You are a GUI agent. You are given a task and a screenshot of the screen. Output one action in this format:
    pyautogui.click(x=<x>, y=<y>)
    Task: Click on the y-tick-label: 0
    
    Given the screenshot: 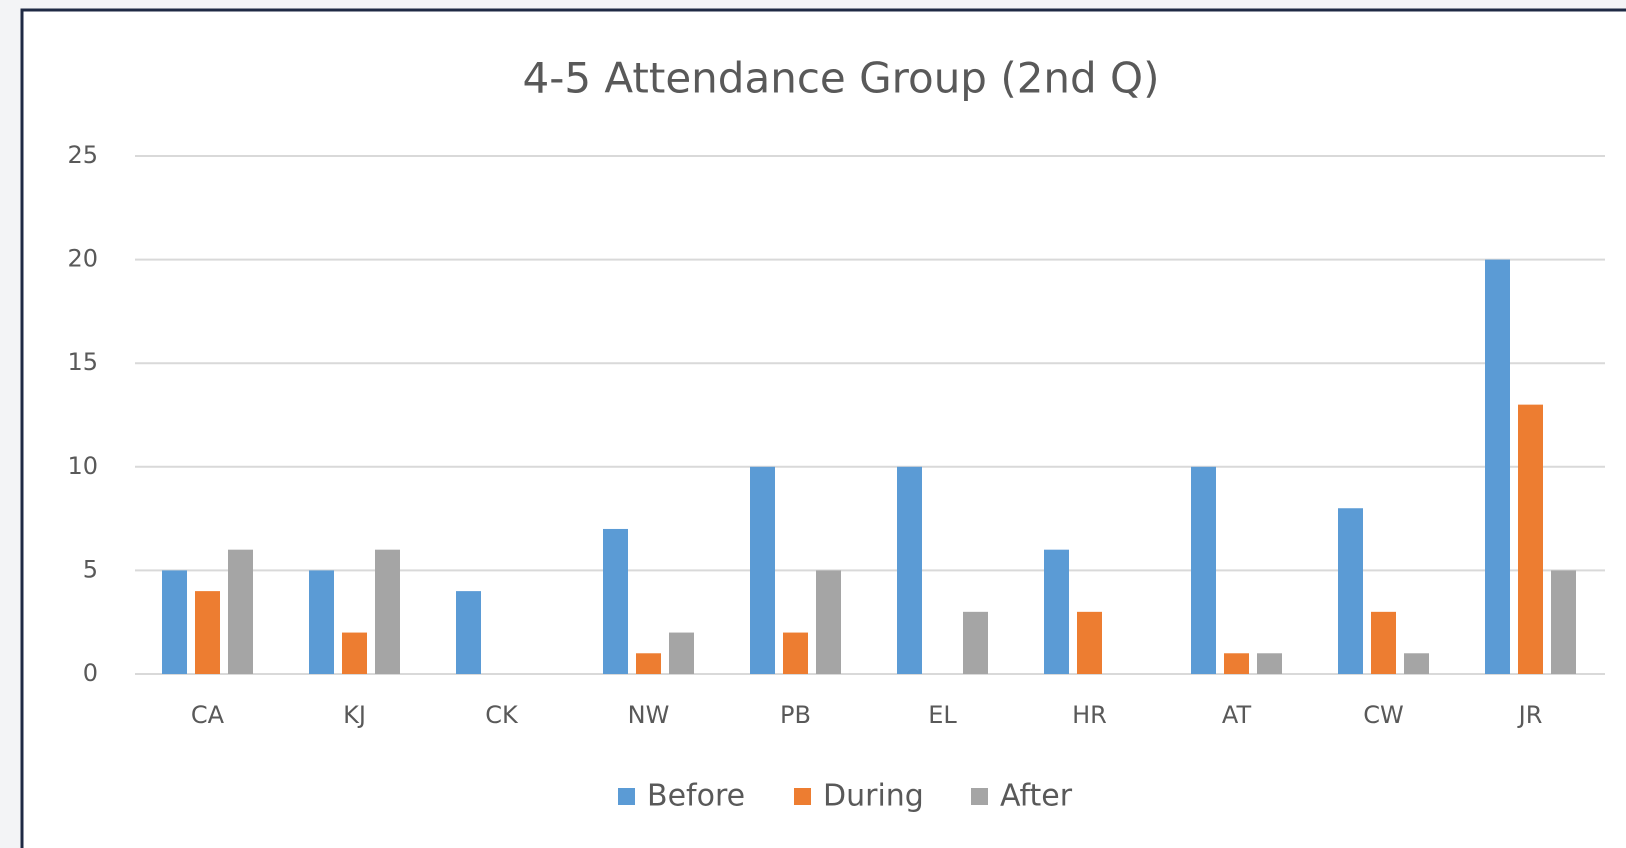 What is the action you would take?
    pyautogui.click(x=90, y=673)
    